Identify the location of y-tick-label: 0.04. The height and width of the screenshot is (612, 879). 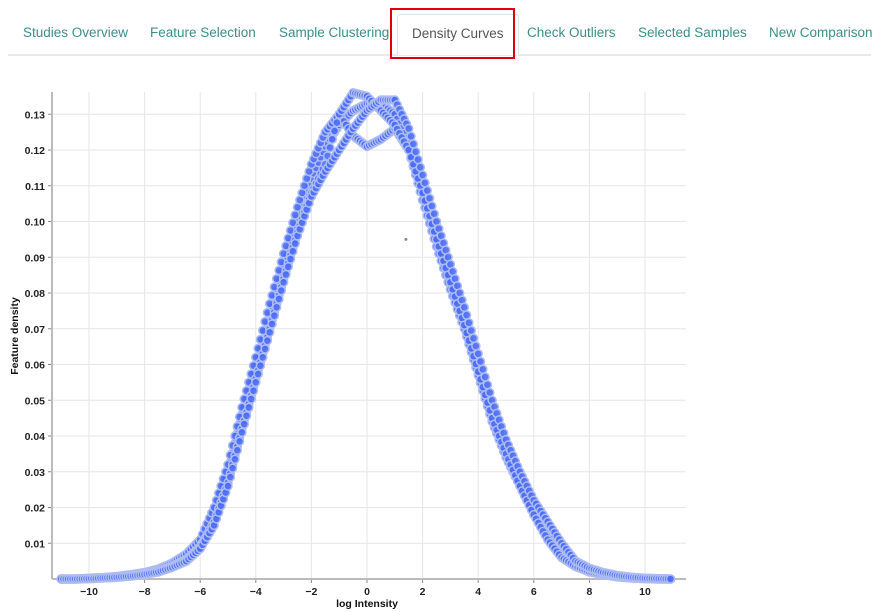
(35, 437).